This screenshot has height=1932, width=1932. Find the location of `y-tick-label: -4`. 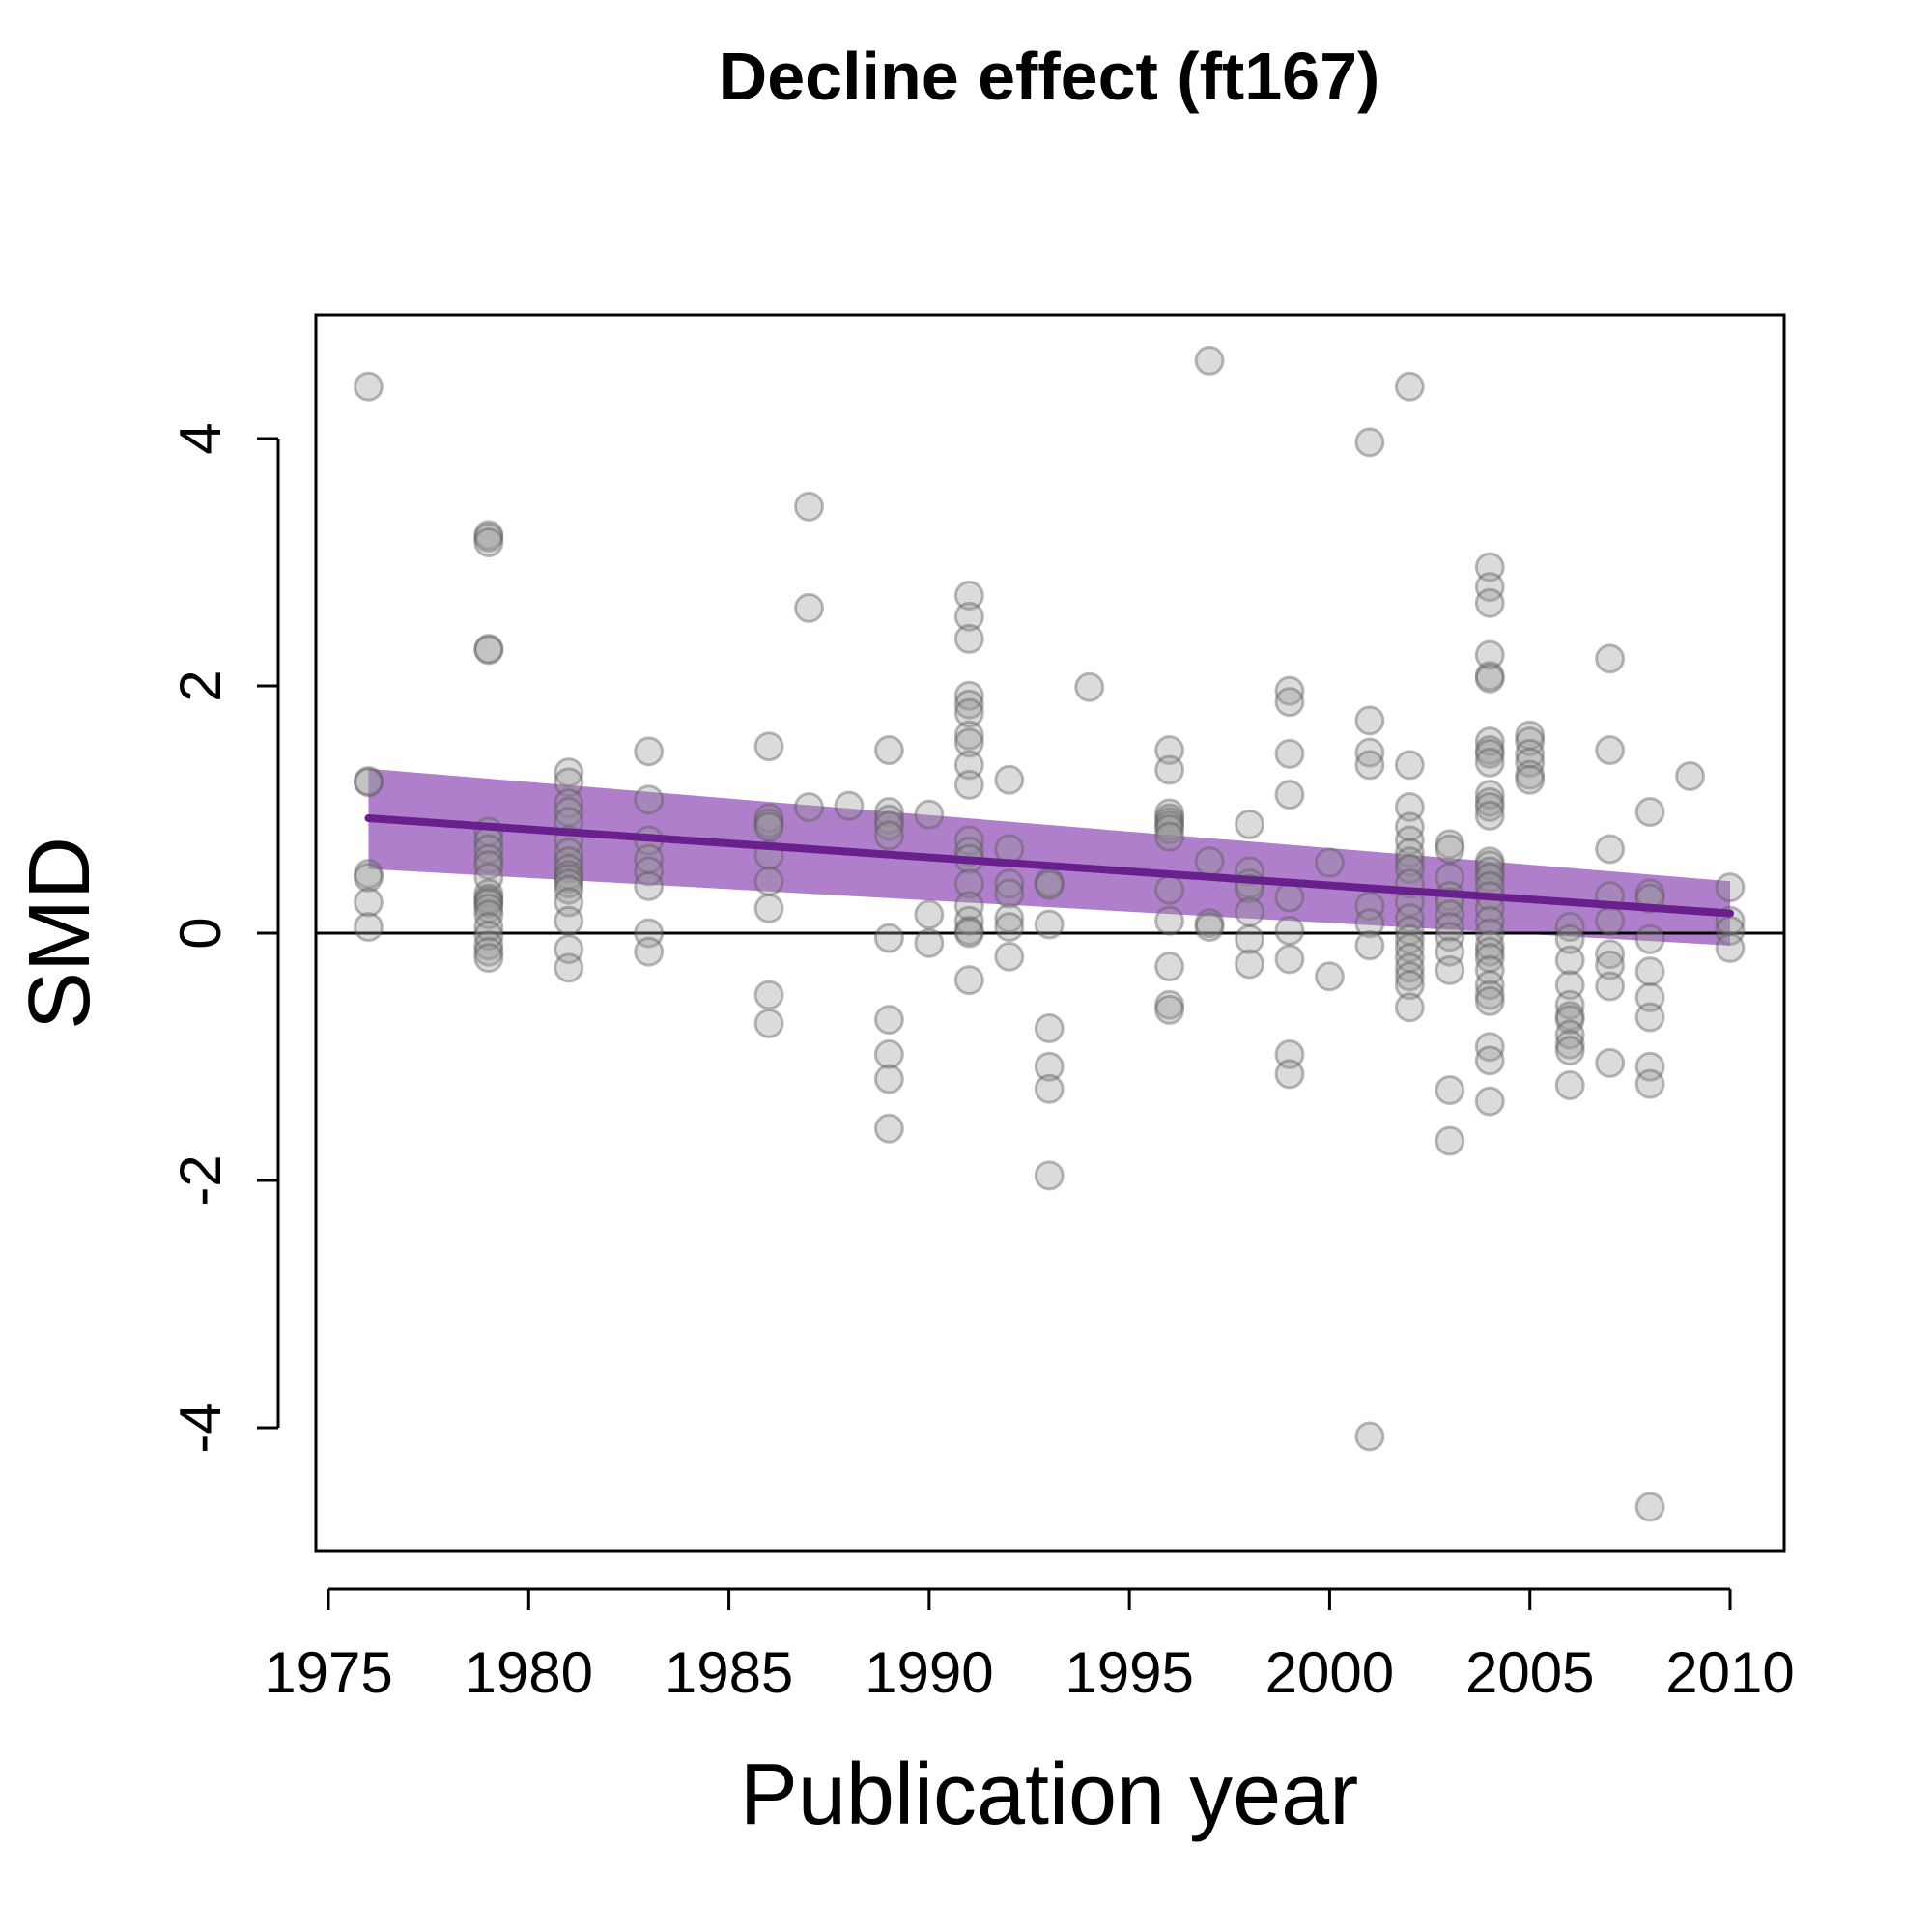

y-tick-label: -4 is located at coordinates (200, 1427).